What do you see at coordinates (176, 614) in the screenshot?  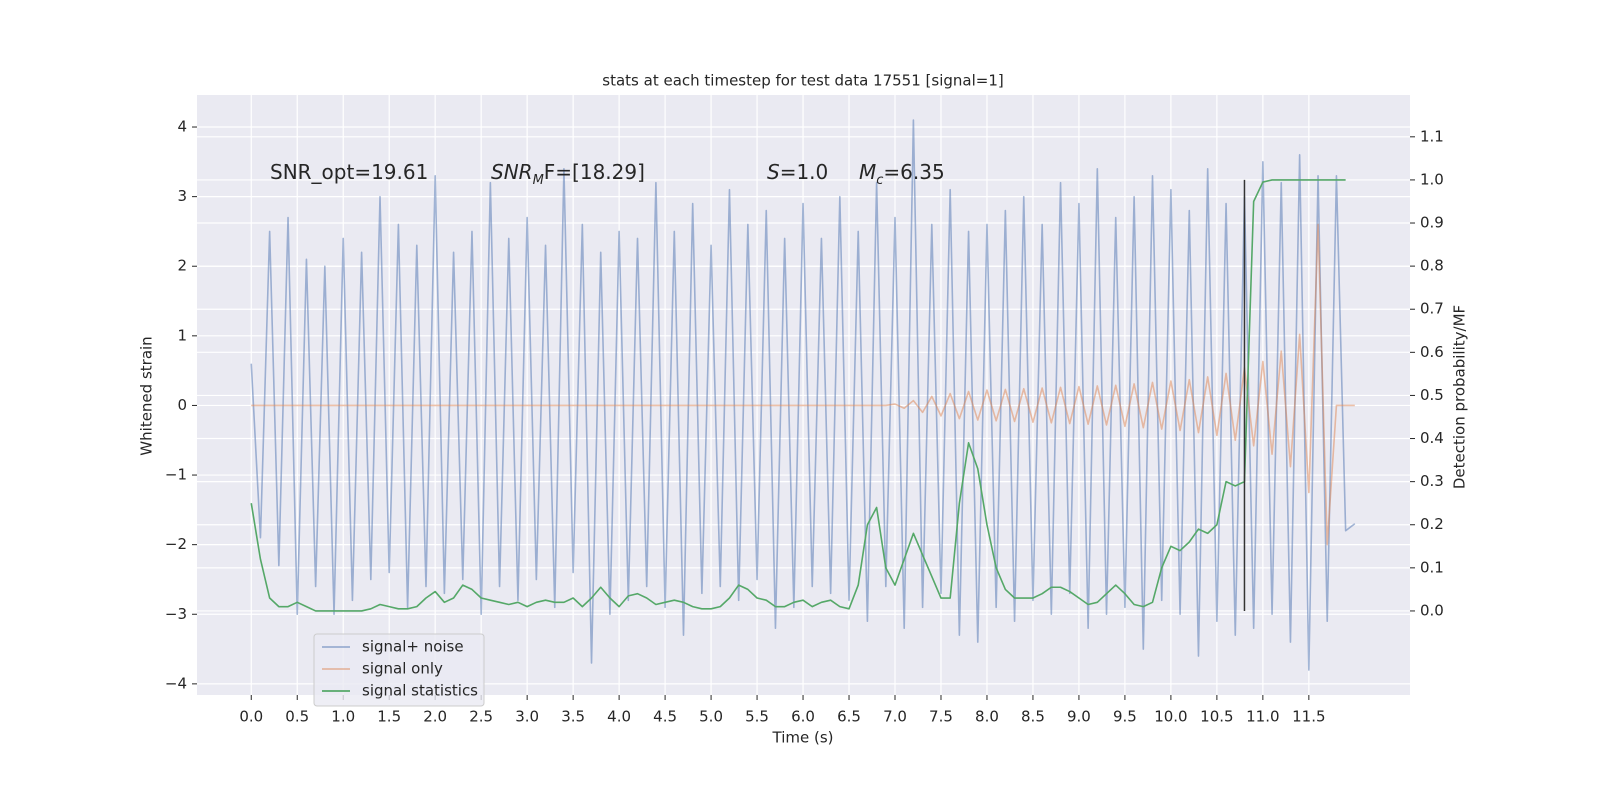 I see `y-tick-label: −3` at bounding box center [176, 614].